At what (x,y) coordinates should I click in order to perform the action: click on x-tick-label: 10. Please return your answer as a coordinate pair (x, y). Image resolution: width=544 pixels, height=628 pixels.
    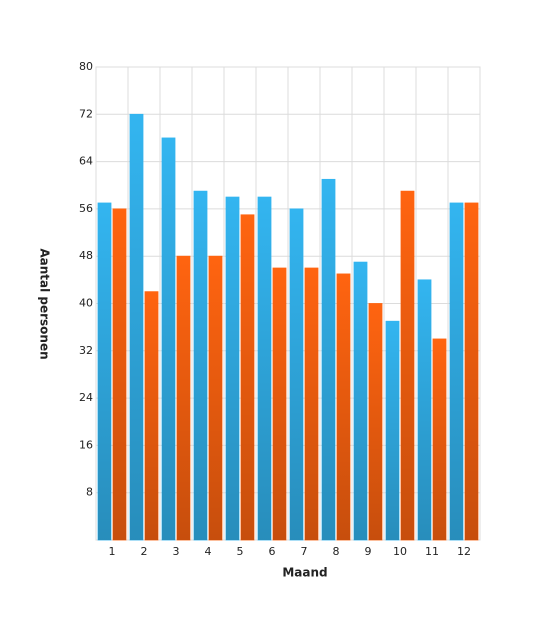
    Looking at the image, I should click on (400, 551).